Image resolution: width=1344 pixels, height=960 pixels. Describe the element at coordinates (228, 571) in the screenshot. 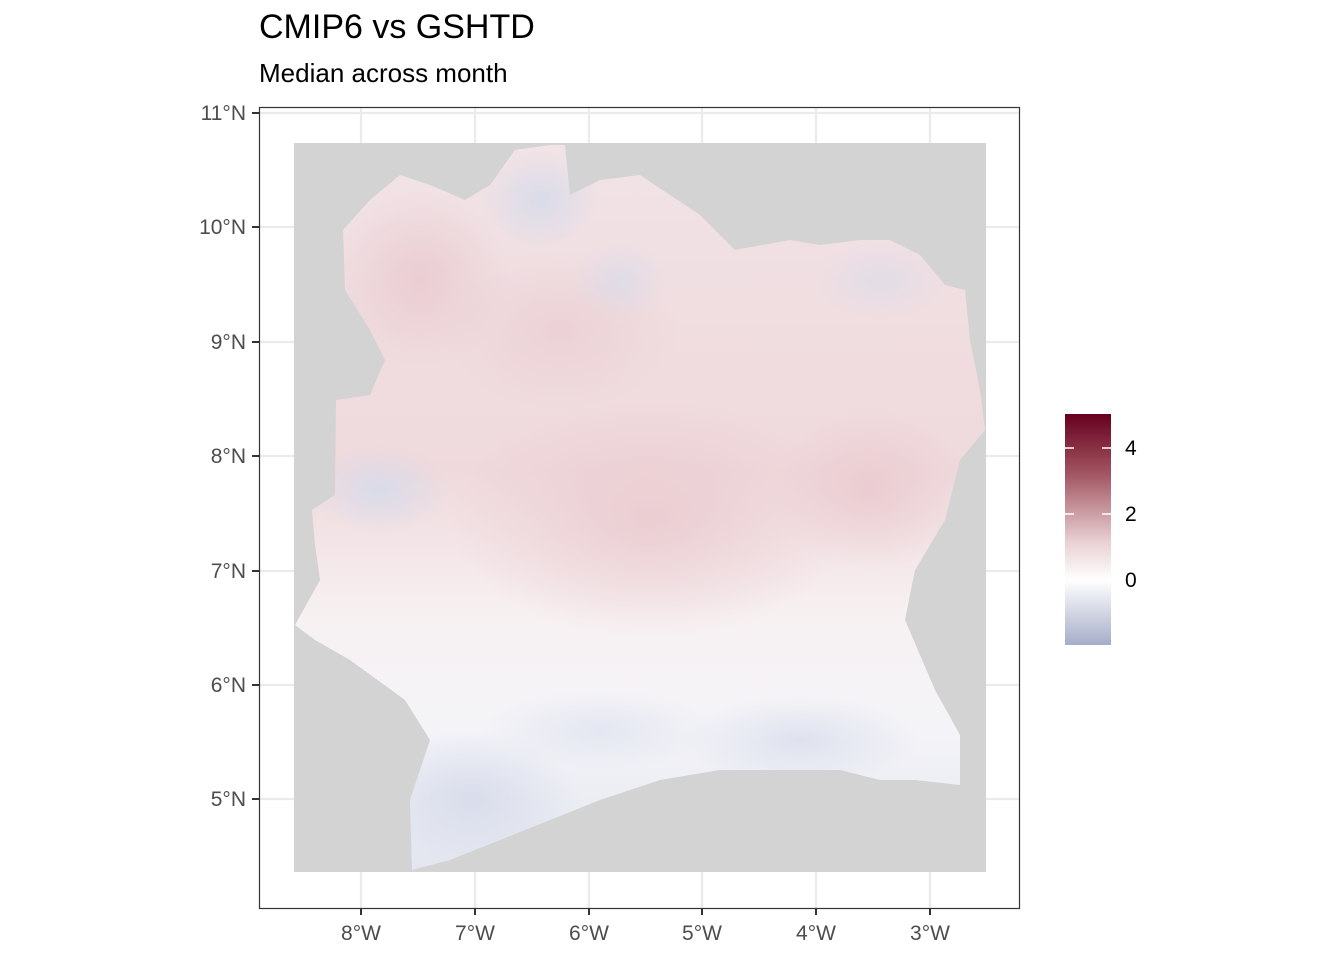

I see `y-tick-label: 7°N` at that location.